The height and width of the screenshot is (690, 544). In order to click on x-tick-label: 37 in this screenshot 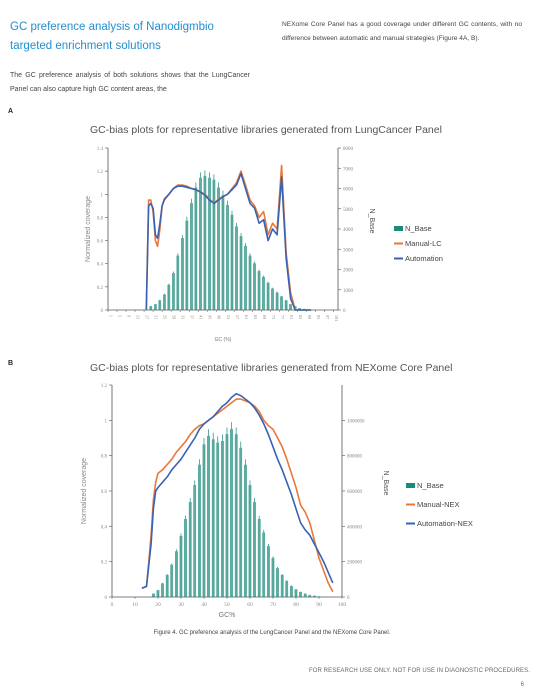, I will do `click(192, 317)`.